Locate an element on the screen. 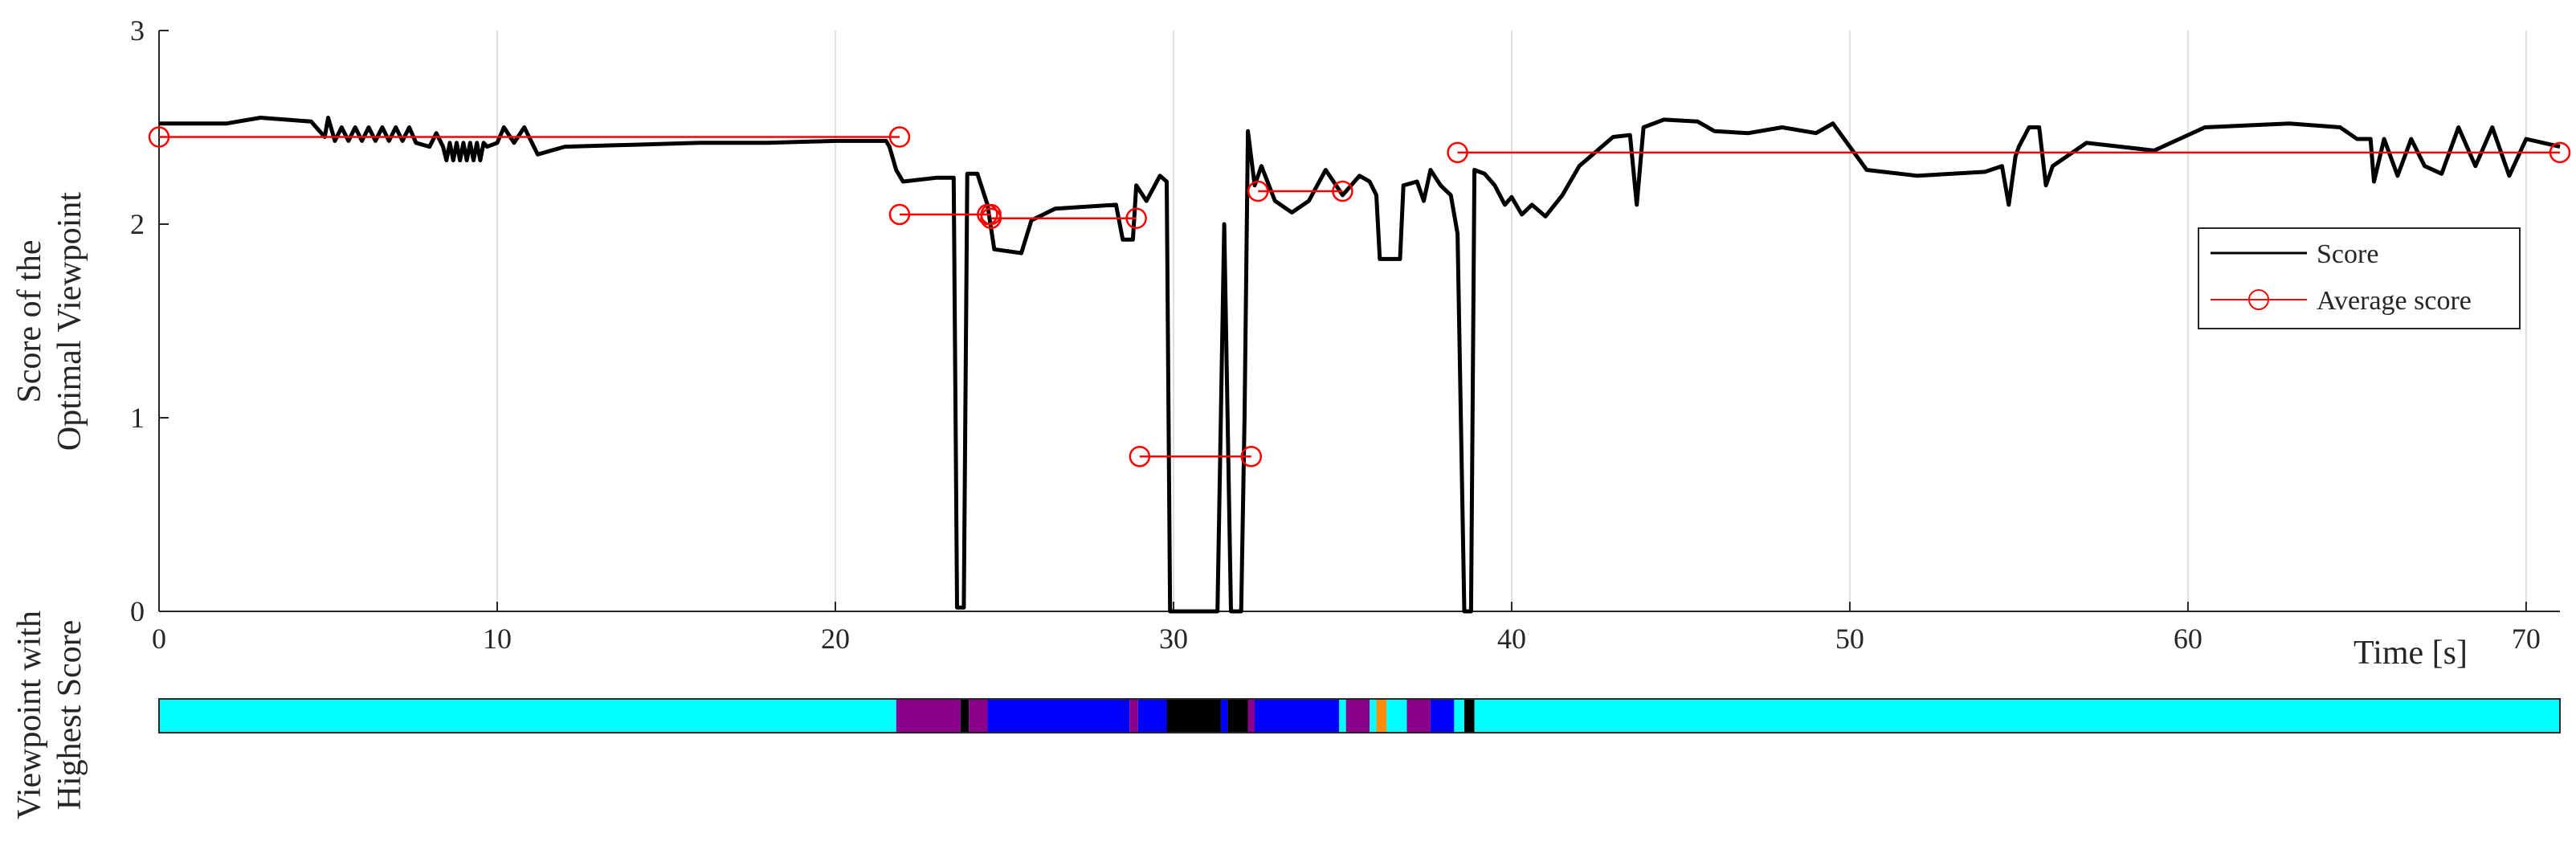  x-tick-label: 40 is located at coordinates (1511, 639).